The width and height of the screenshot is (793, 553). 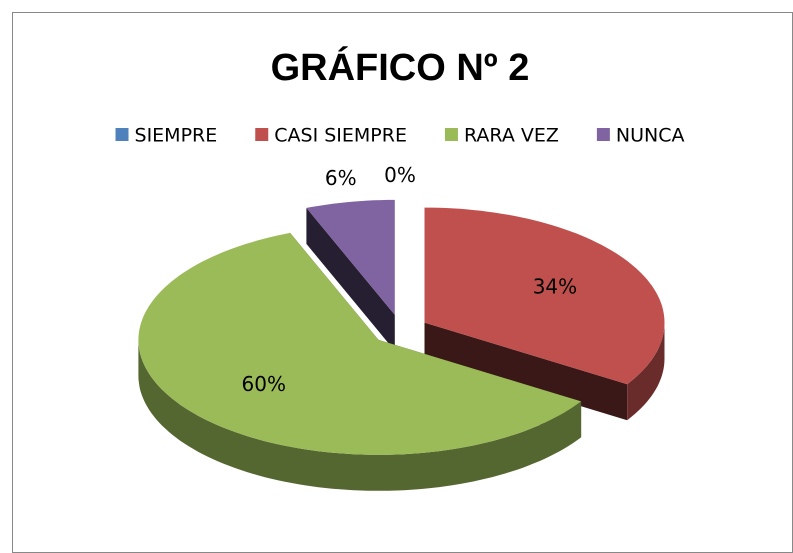 I want to click on data-label: 6%, so click(x=341, y=178).